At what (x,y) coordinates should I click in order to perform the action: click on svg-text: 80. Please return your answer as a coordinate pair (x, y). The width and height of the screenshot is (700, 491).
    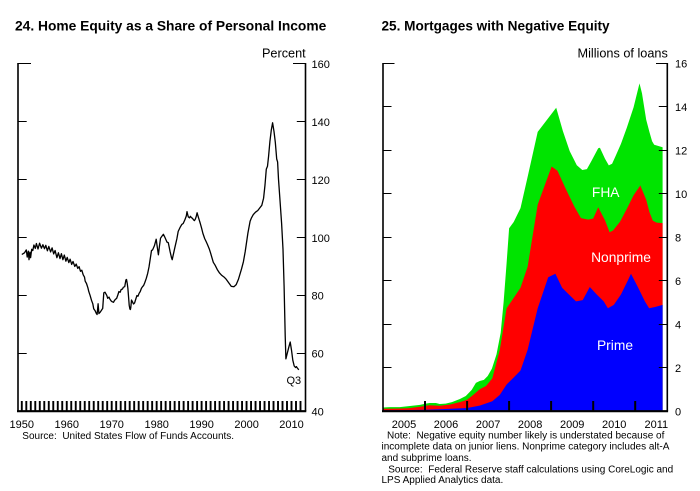
    Looking at the image, I should click on (318, 297).